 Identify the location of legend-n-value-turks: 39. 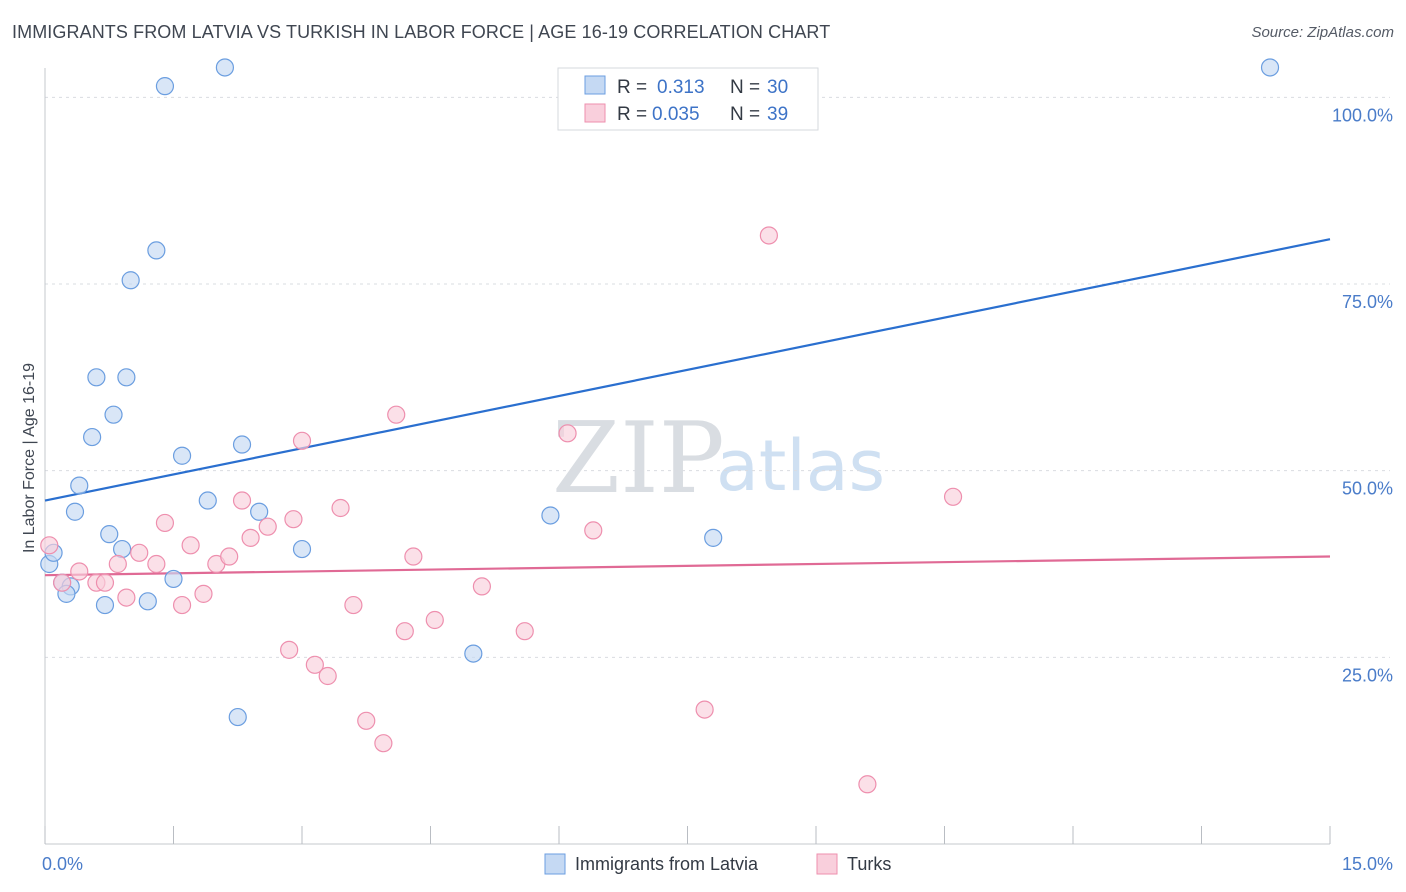
(777, 114).